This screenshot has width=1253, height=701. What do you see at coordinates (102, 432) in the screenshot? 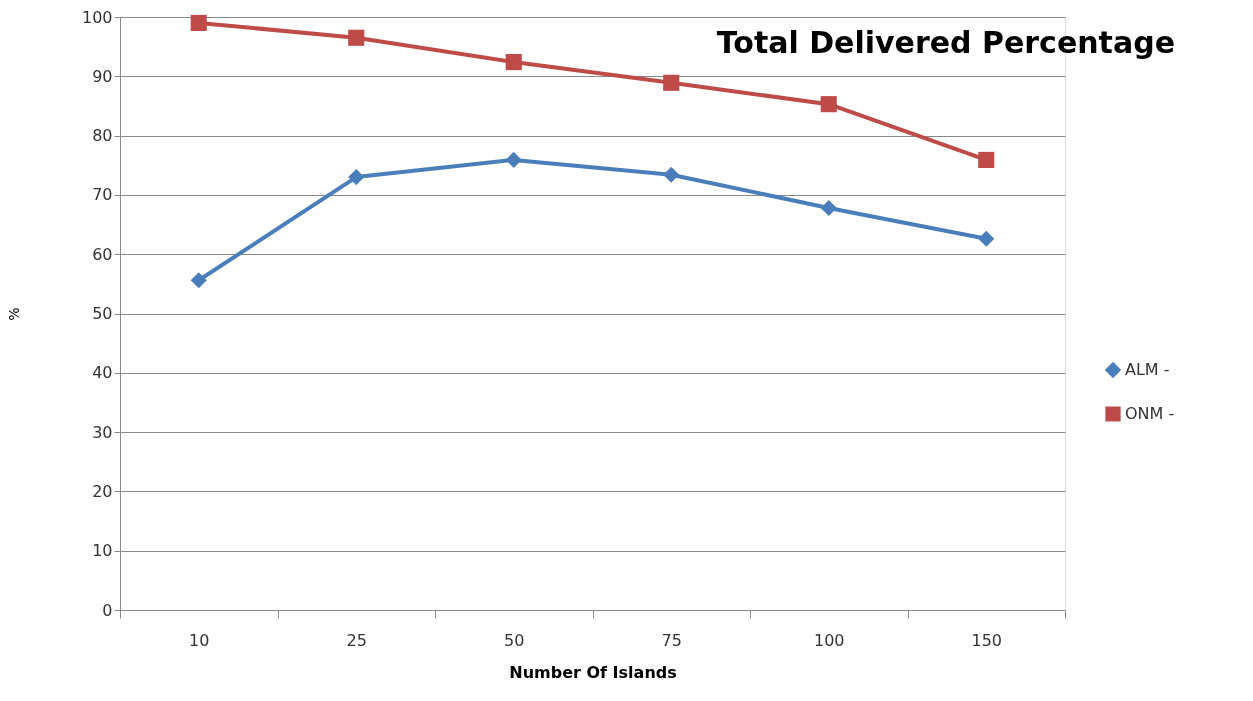
I see `y-tick-label: 30` at bounding box center [102, 432].